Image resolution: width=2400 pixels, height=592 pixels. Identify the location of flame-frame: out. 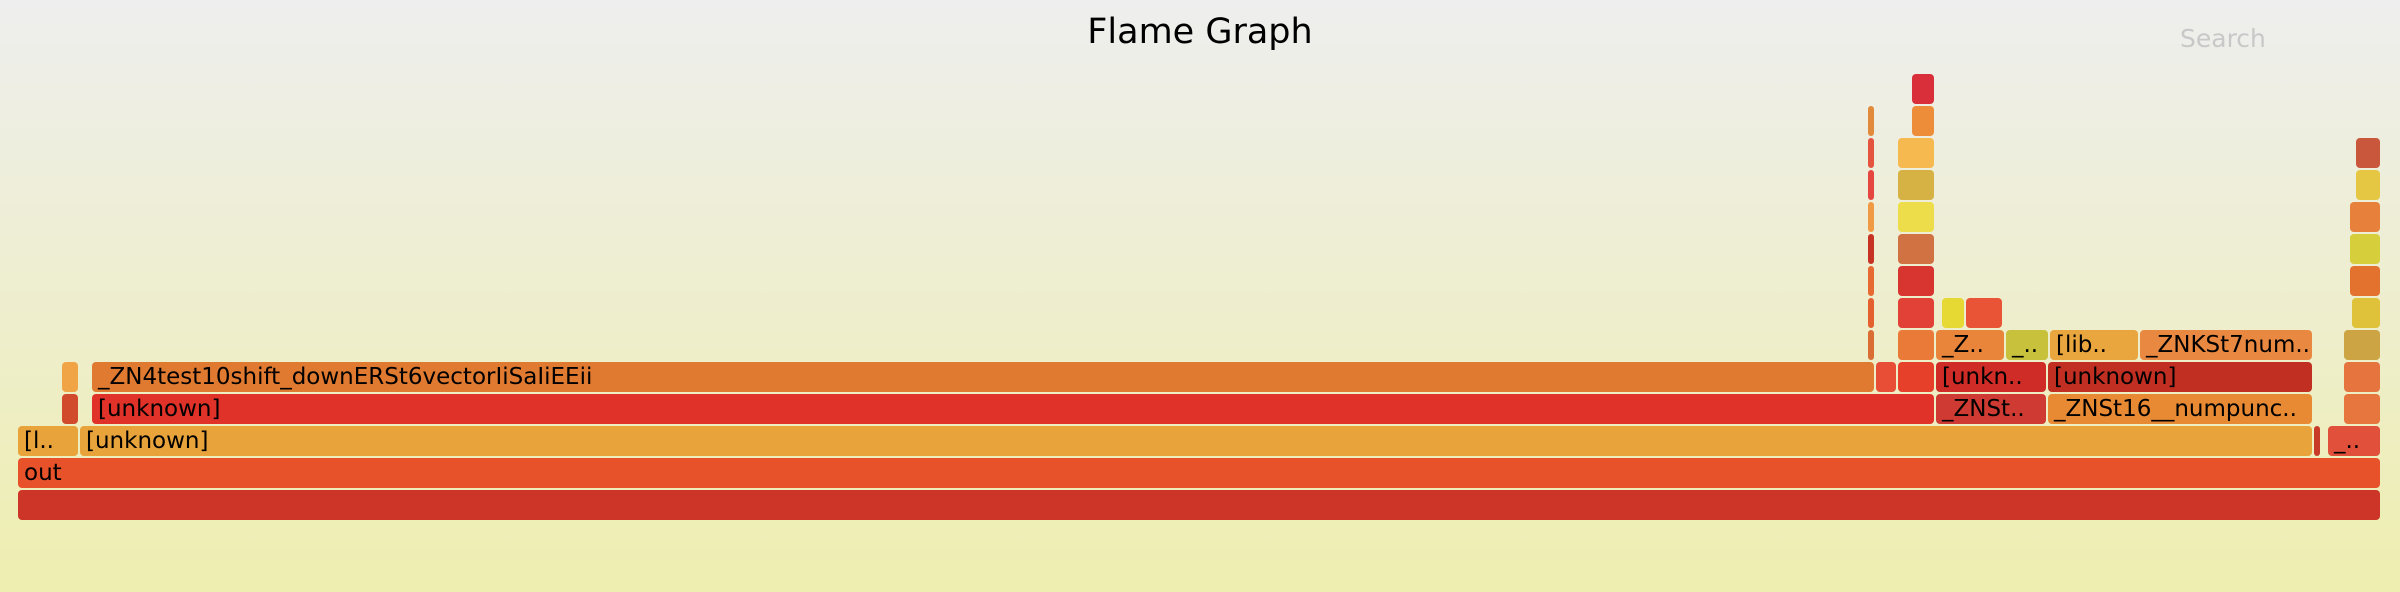
(1199, 473).